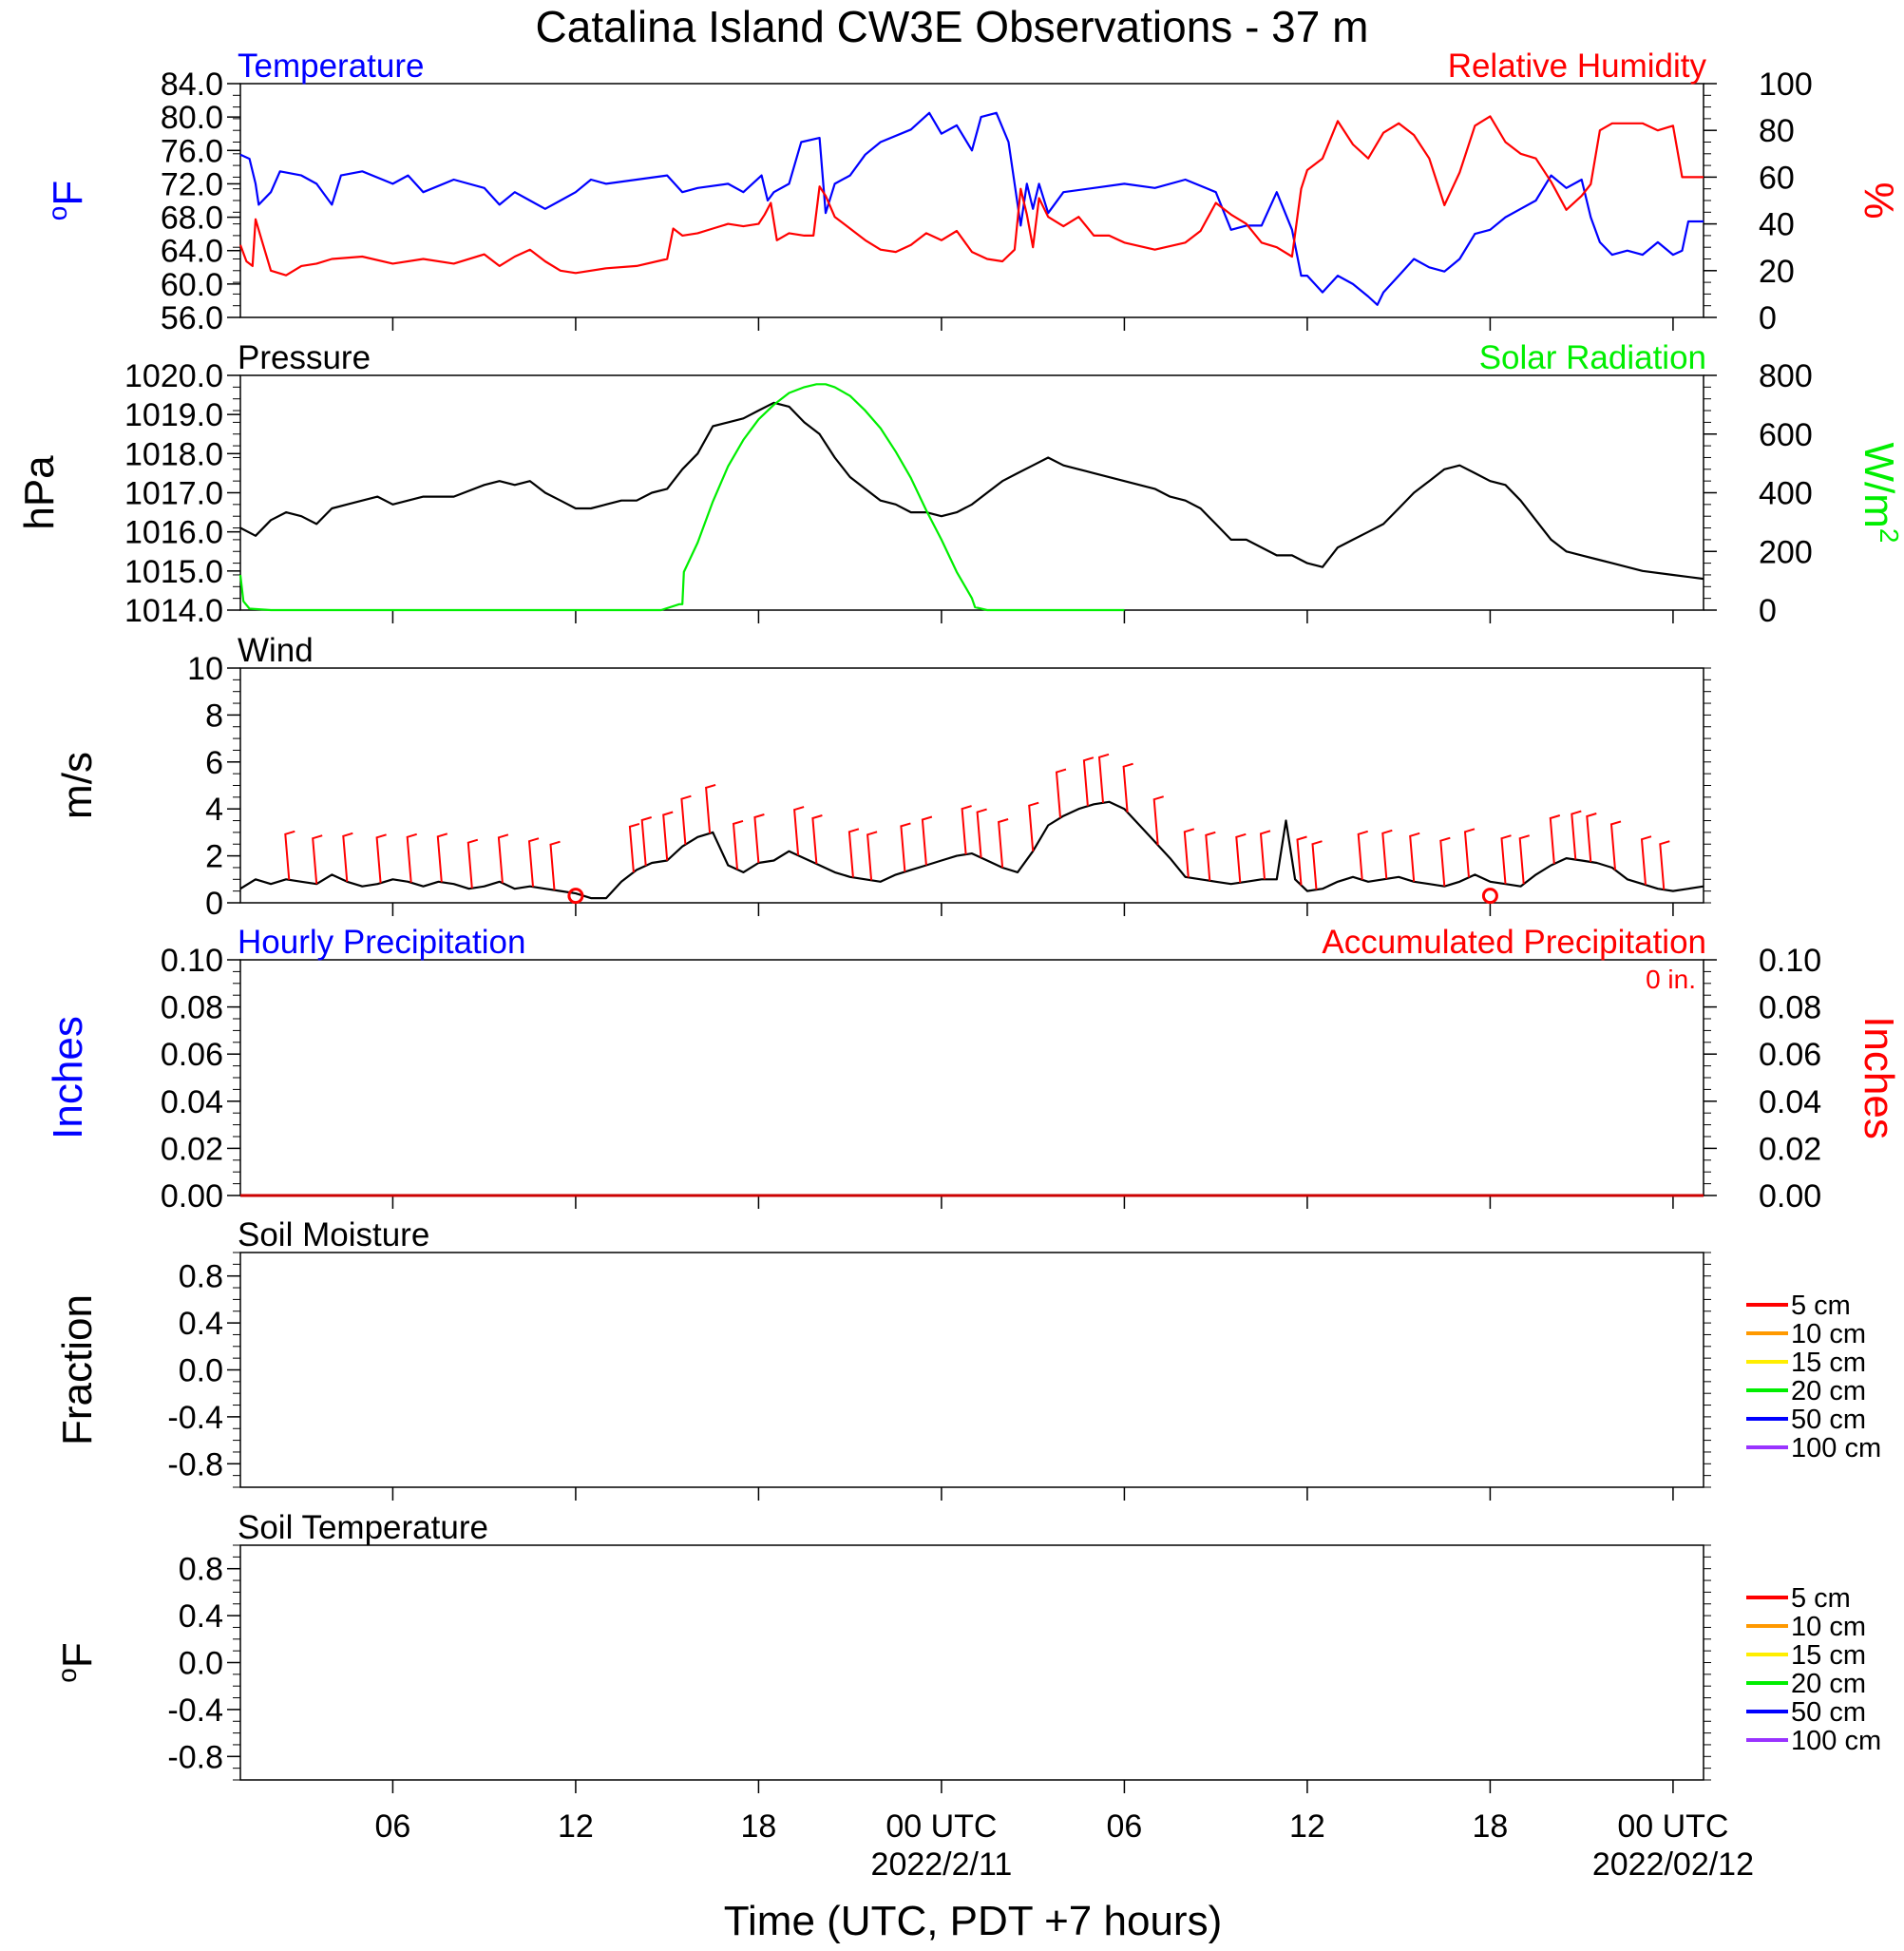 The width and height of the screenshot is (1904, 1951). I want to click on panel-left-title: Hourly Precipitation, so click(381, 942).